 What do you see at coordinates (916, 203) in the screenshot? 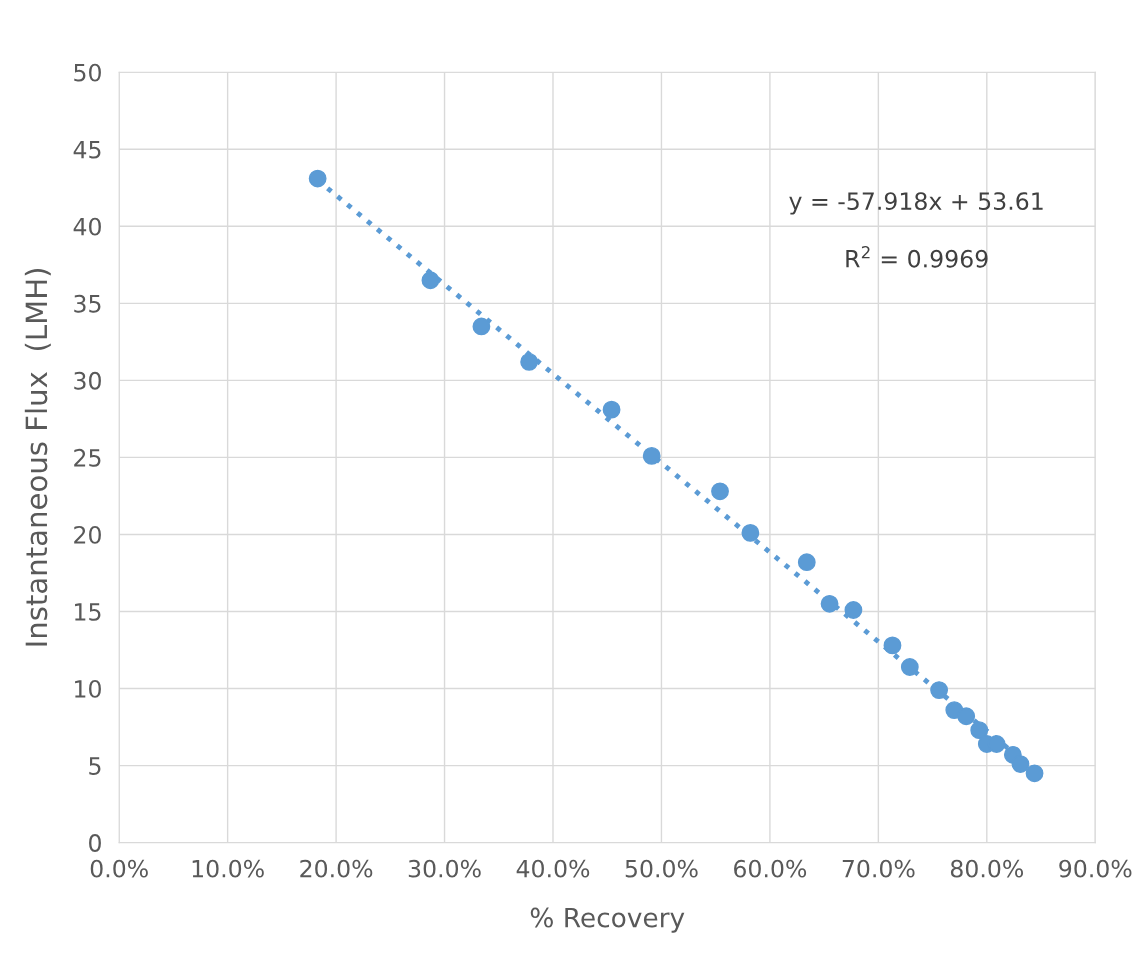
I see `annotation: y = -57.918x + 53.61` at bounding box center [916, 203].